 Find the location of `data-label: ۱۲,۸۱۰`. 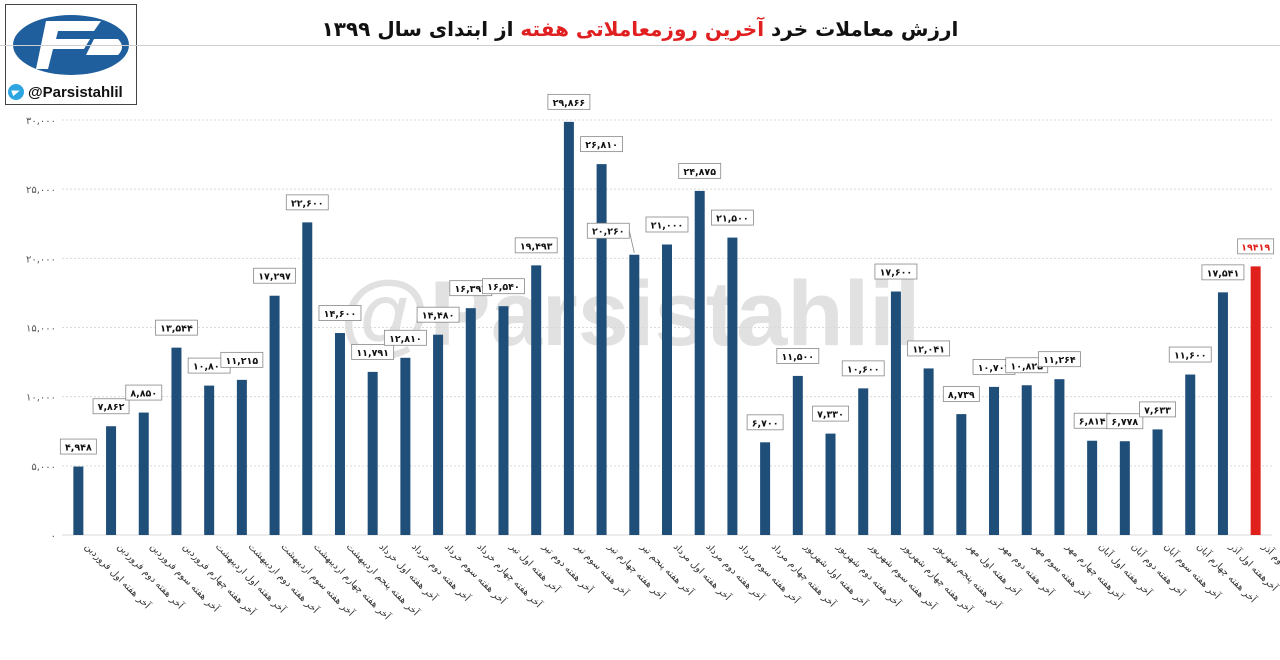

data-label: ۱۲,۸۱۰ is located at coordinates (405, 337).